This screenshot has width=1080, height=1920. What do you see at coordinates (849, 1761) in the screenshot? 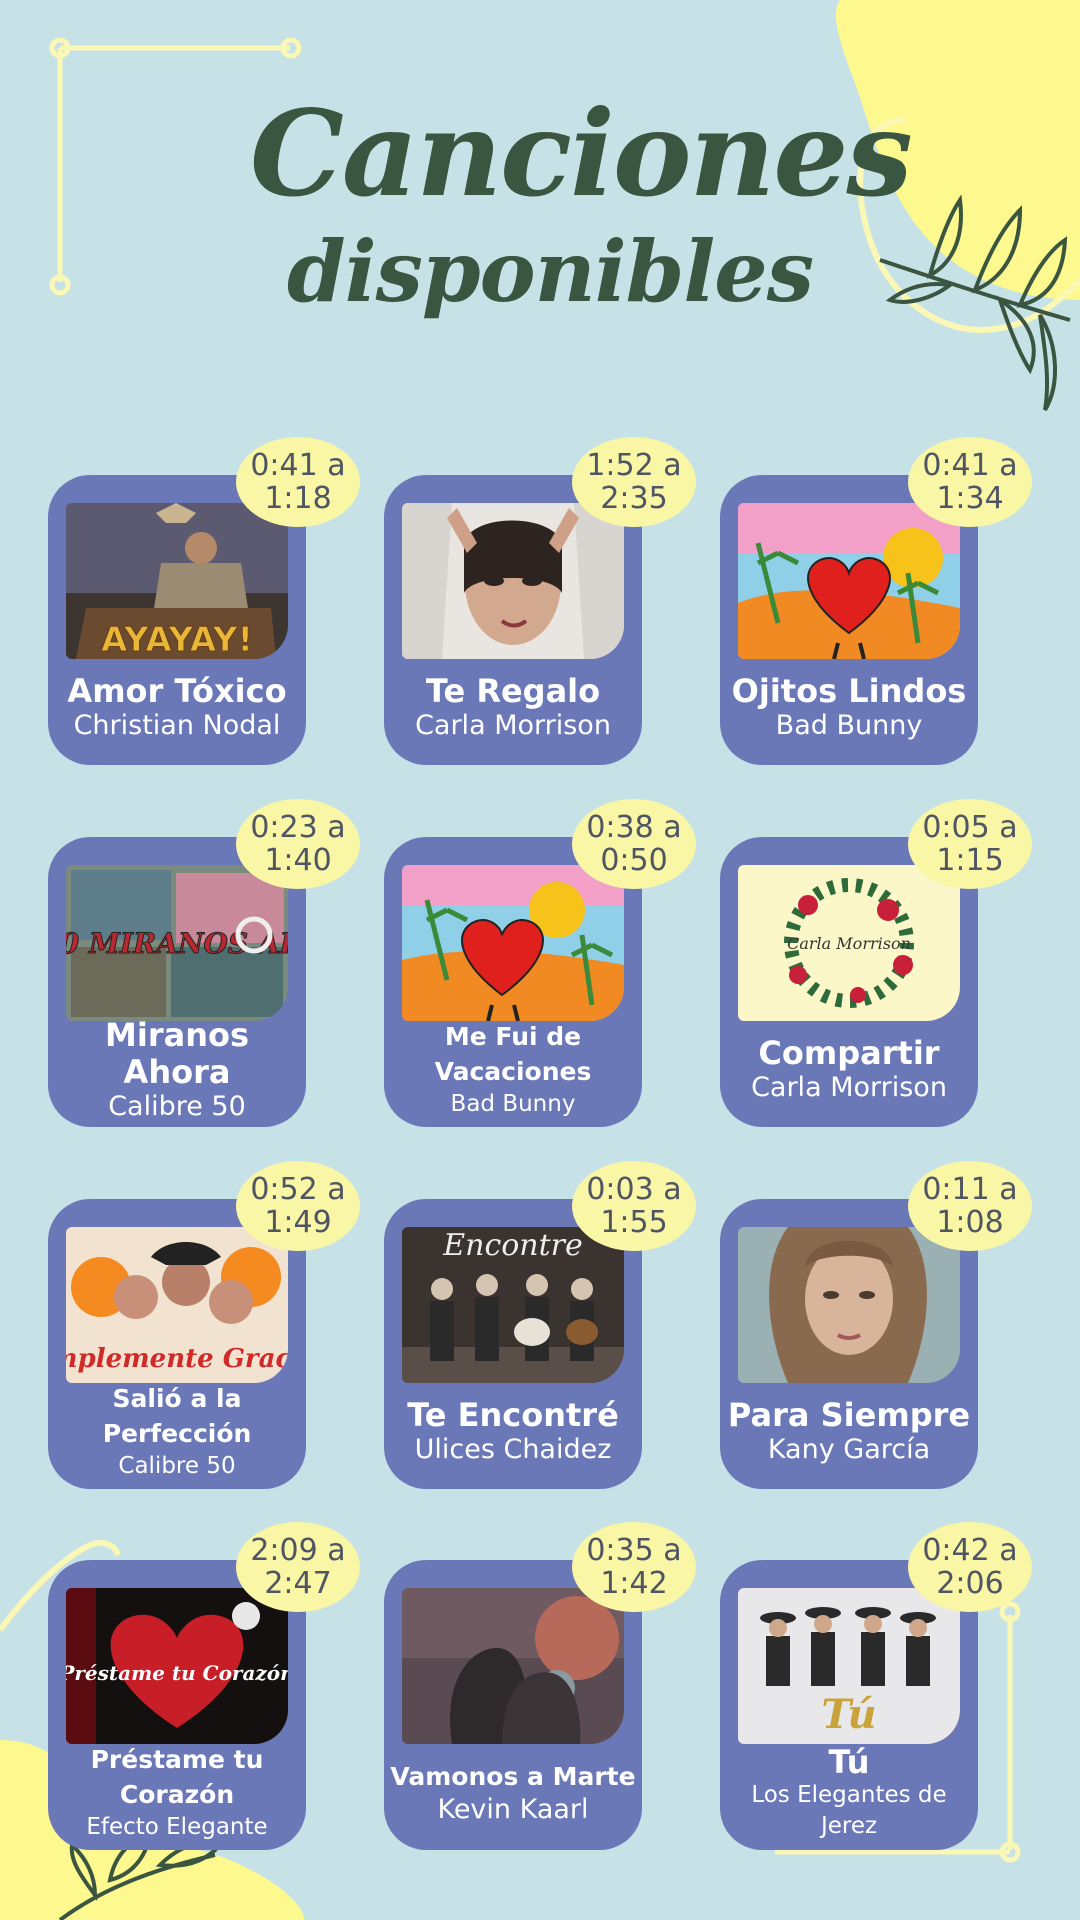
I see `song-title: Tú` at bounding box center [849, 1761].